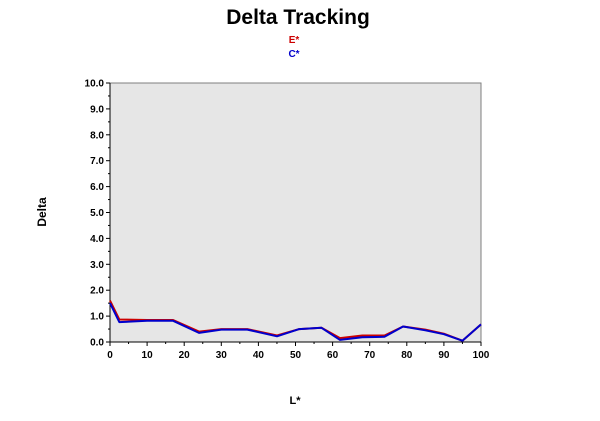 The height and width of the screenshot is (421, 600). I want to click on y-tick-label: 8.0, so click(97, 135).